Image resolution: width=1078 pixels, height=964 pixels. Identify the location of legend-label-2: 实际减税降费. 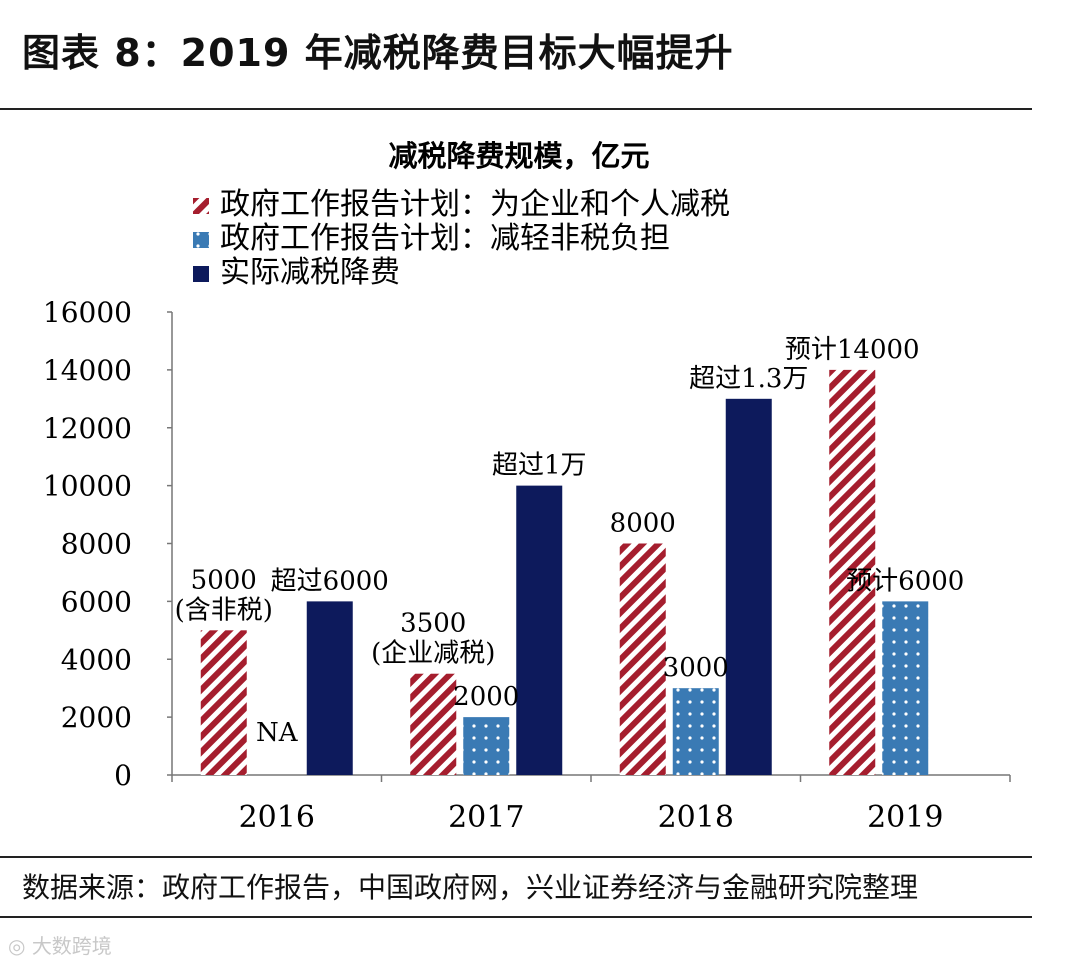
(310, 272).